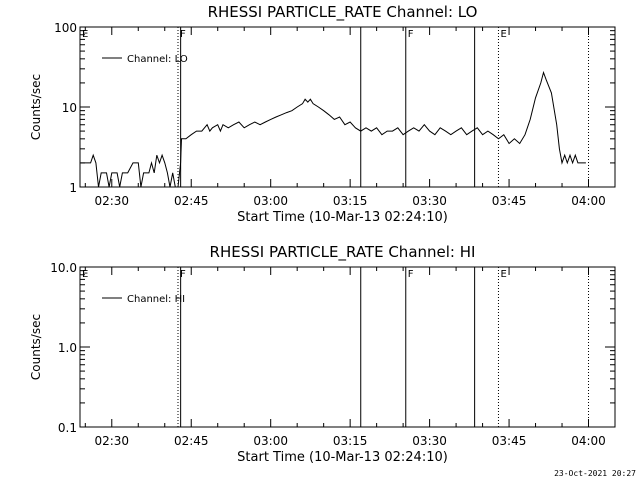 This screenshot has height=484, width=640. I want to click on y-tick-label: 1, so click(73, 188).